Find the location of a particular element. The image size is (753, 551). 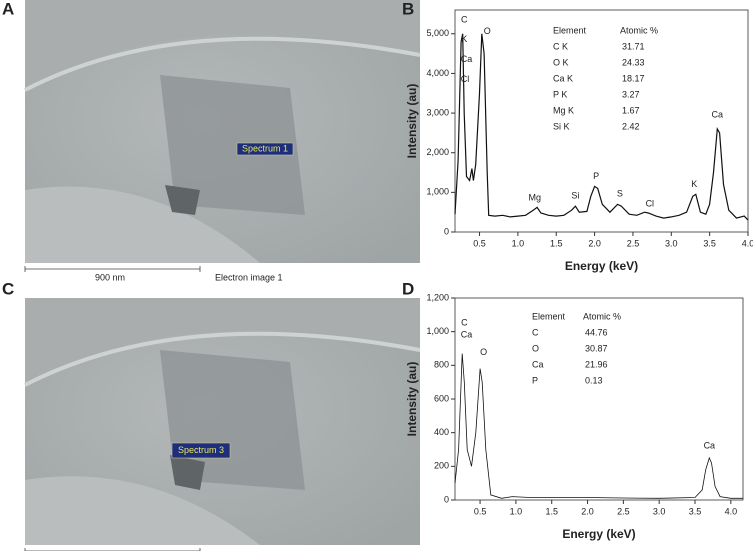

y-tick-label: 5,000 is located at coordinates (437, 33).